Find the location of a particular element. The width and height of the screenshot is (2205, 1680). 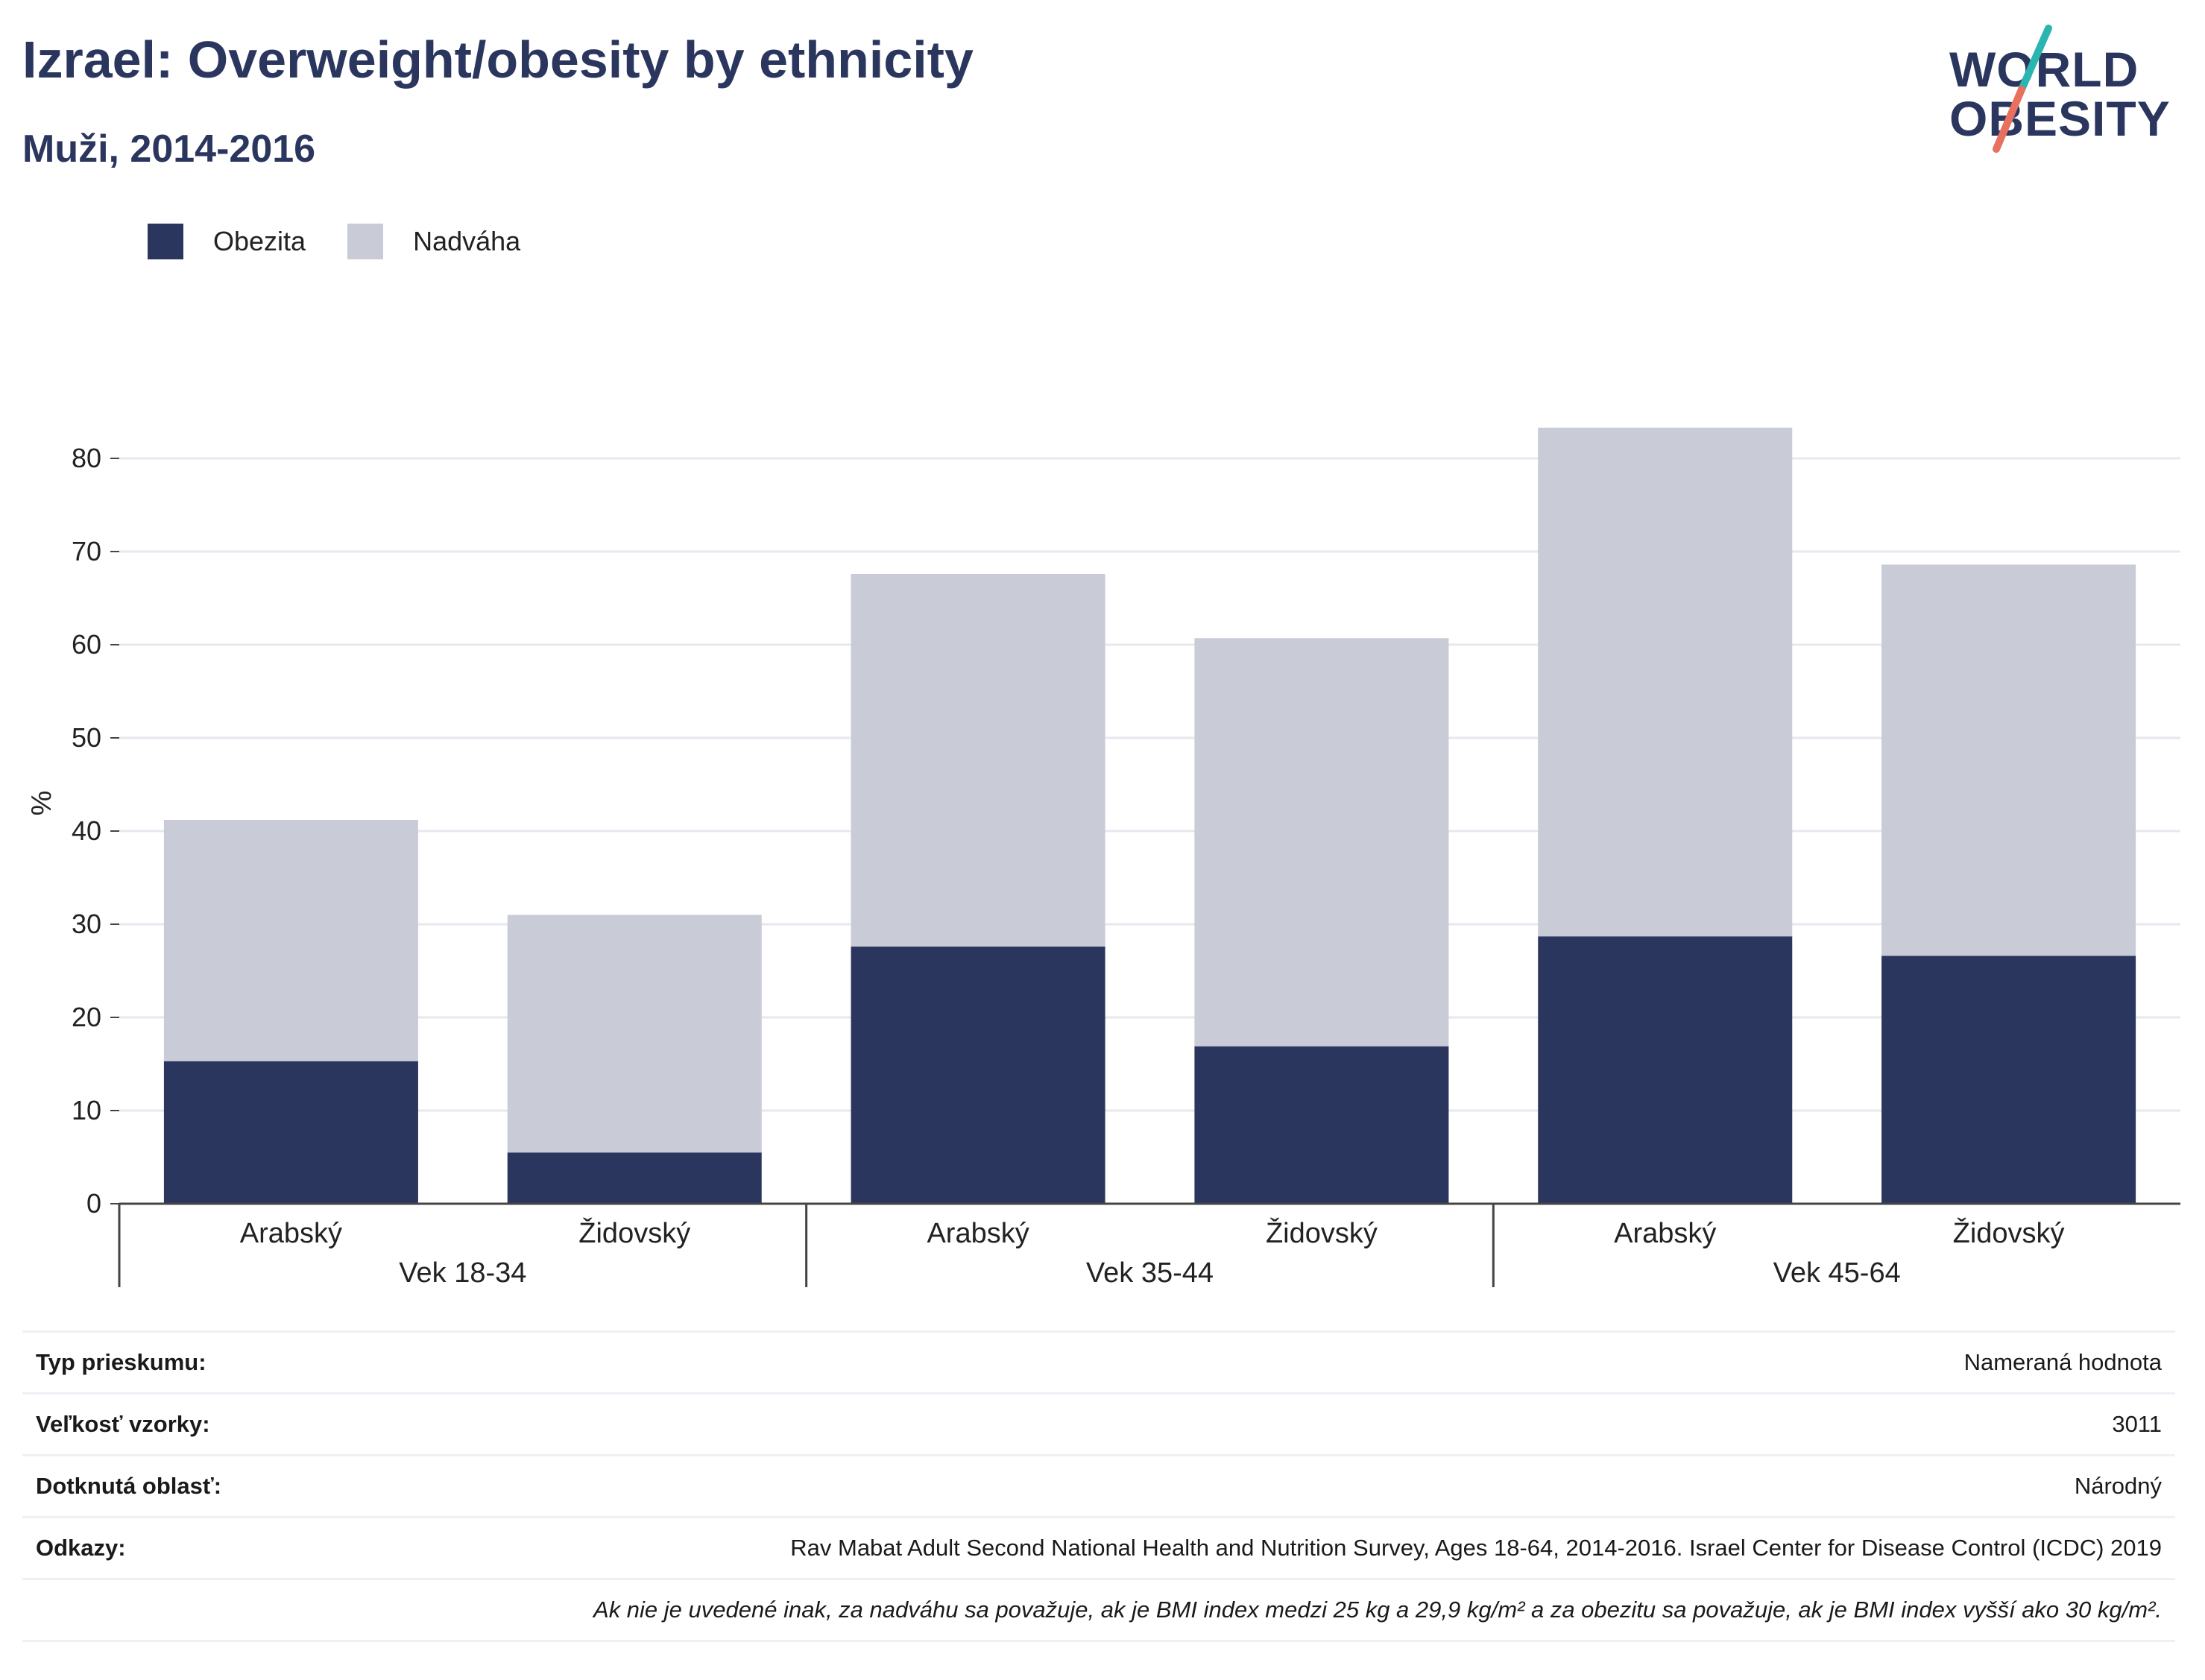

legend-swatch-obezita is located at coordinates (165, 241).